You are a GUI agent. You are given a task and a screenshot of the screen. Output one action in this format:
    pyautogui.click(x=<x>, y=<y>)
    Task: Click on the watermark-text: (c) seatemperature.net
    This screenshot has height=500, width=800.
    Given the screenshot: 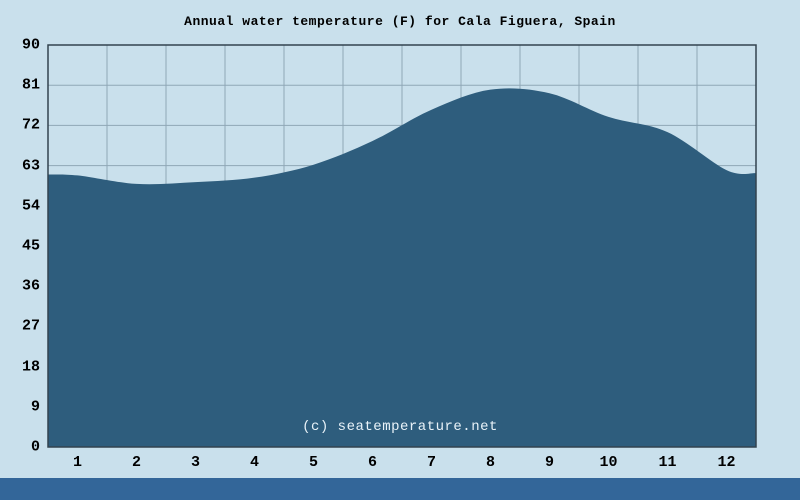 What is the action you would take?
    pyautogui.click(x=400, y=427)
    